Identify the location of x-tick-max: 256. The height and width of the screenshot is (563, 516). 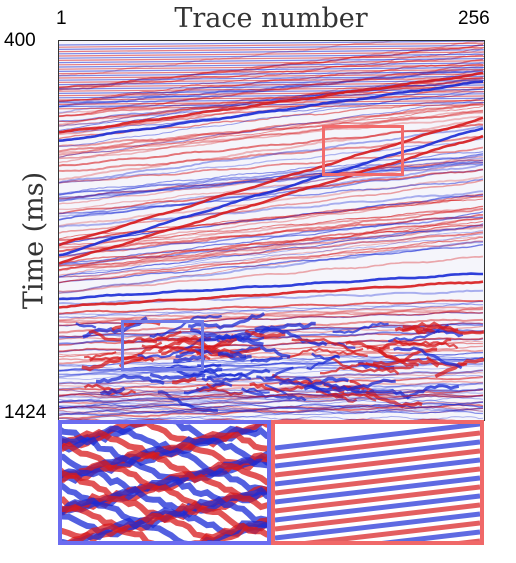
(474, 18).